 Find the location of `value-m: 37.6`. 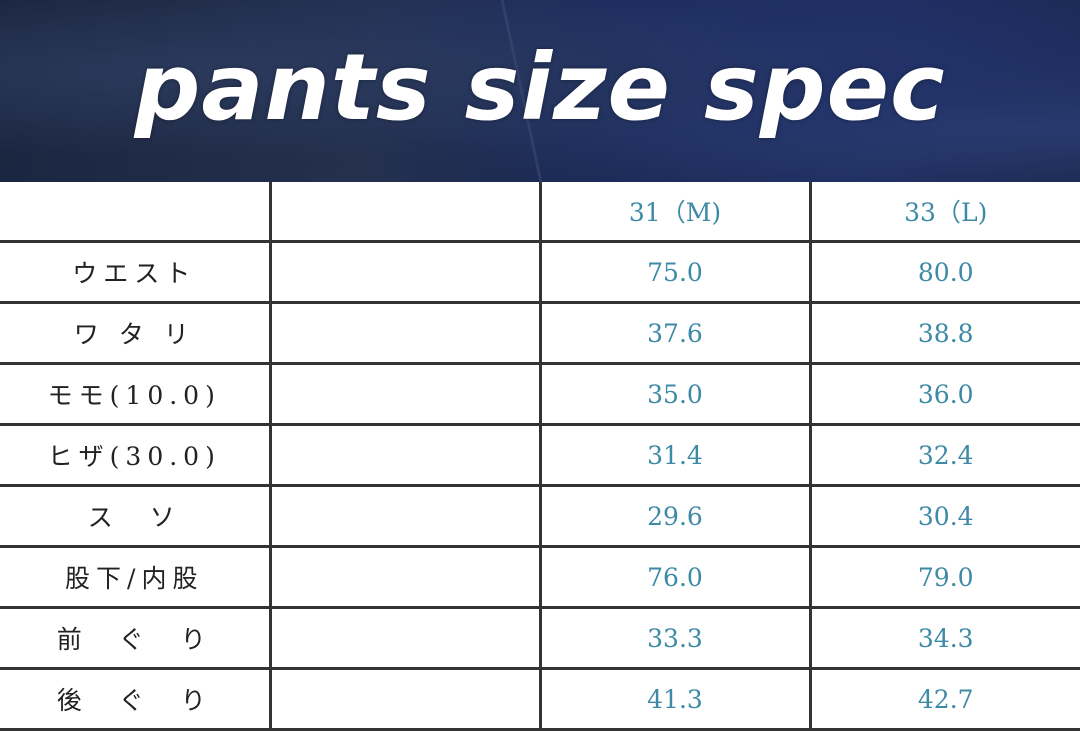

value-m: 37.6 is located at coordinates (675, 333).